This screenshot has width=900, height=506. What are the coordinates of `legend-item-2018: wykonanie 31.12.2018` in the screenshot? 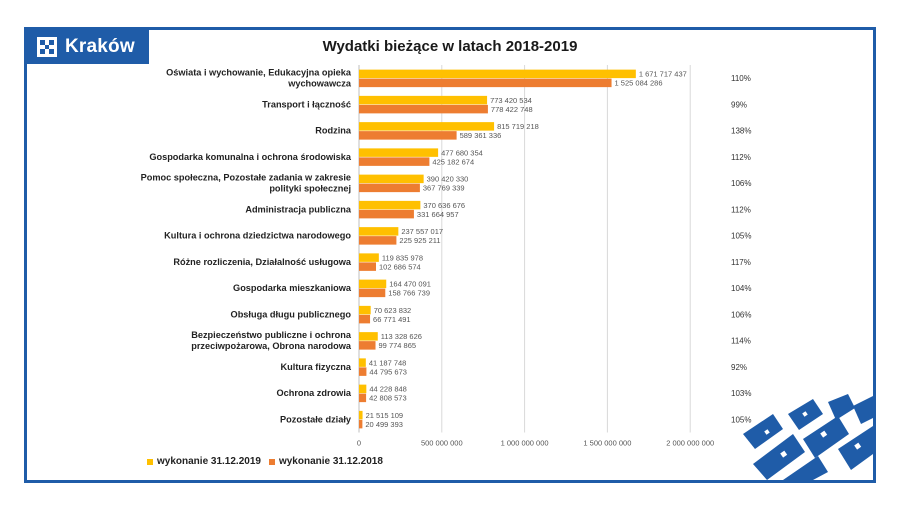 It's located at (325, 461).